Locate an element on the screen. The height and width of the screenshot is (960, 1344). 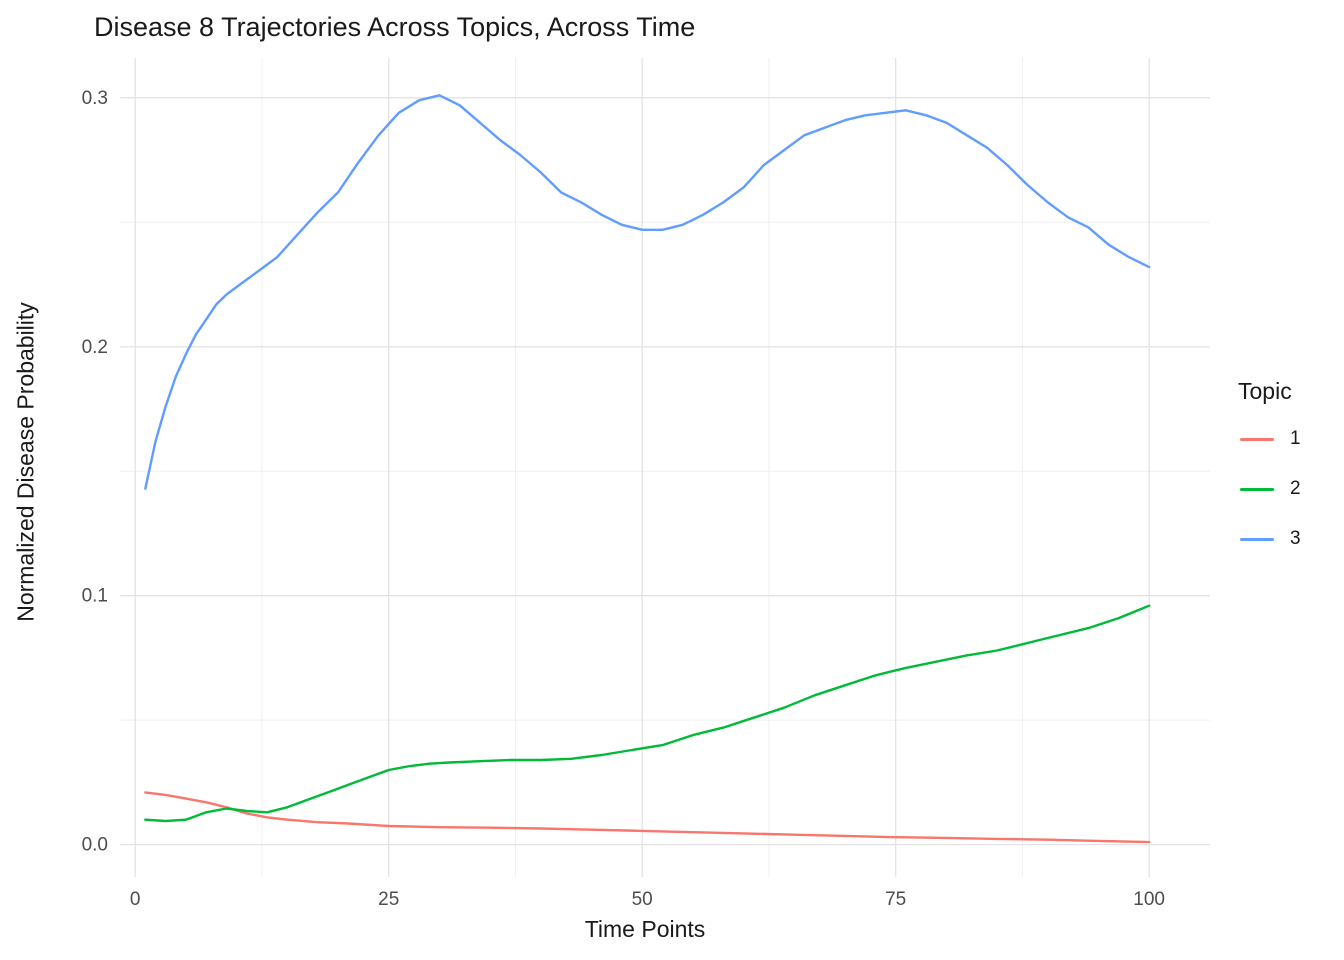
legend-entries: 1 2 3 is located at coordinates (1269, 489).